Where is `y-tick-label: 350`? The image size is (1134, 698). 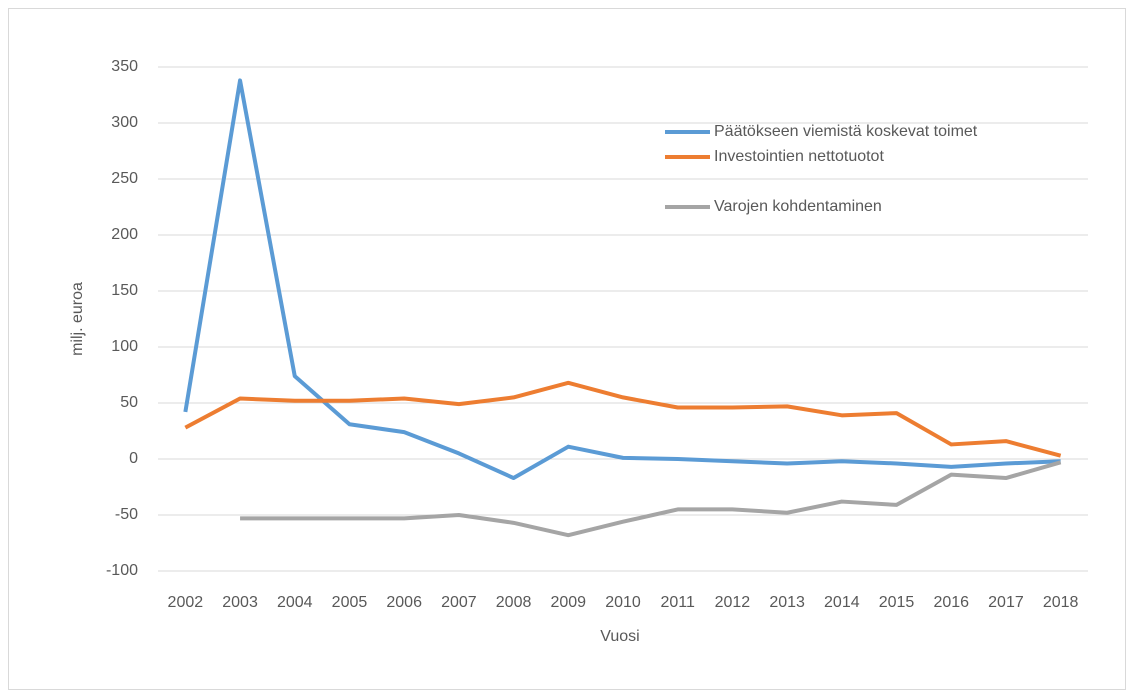
y-tick-label: 350 is located at coordinates (124, 66).